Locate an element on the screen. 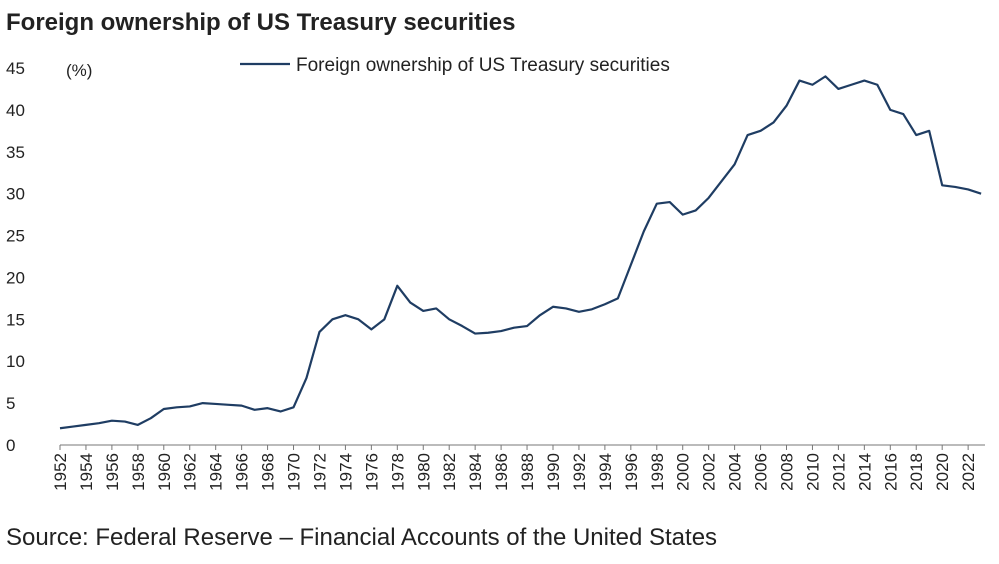  x-tick-label: 1998 is located at coordinates (657, 472).